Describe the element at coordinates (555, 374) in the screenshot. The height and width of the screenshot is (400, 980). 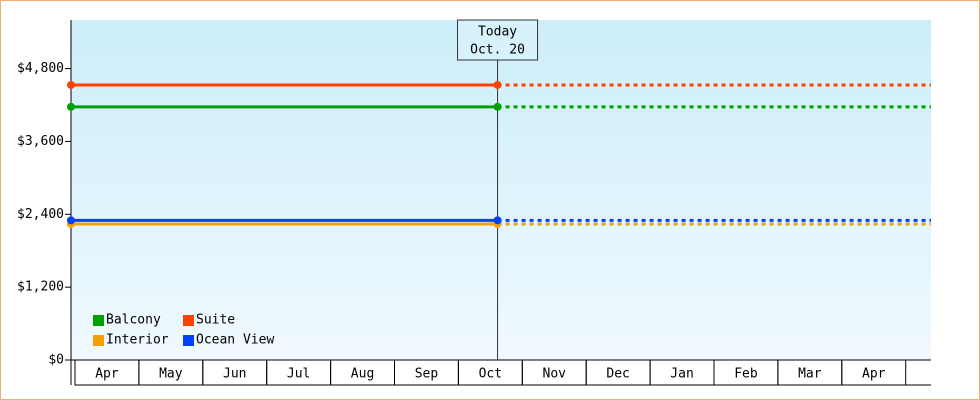
I see `x-tick-label: Nov` at that location.